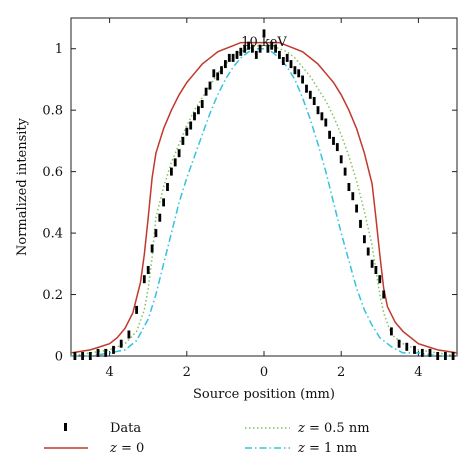 This screenshot has height=470, width=474. Describe the element at coordinates (264, 394) in the screenshot. I see `x-axis-label: Source position (mm)` at that location.